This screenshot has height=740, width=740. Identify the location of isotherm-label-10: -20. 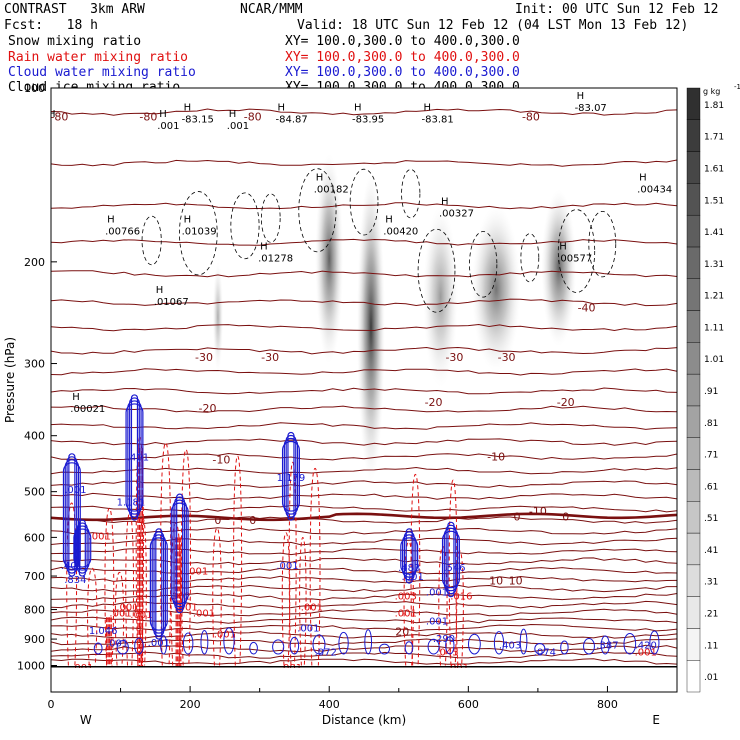
(434, 402).